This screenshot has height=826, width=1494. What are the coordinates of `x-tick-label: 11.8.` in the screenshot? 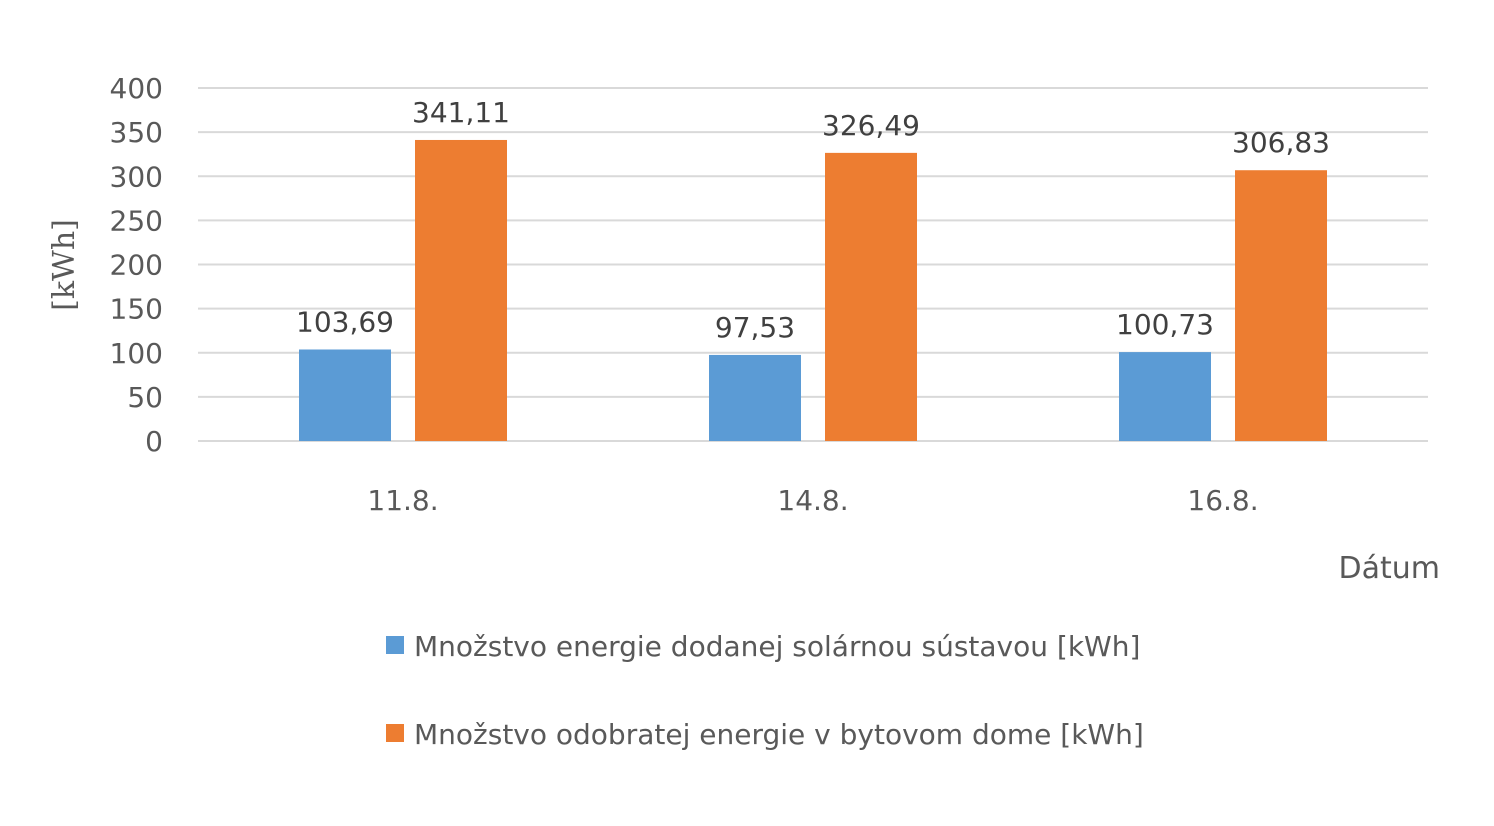 It's located at (402, 500).